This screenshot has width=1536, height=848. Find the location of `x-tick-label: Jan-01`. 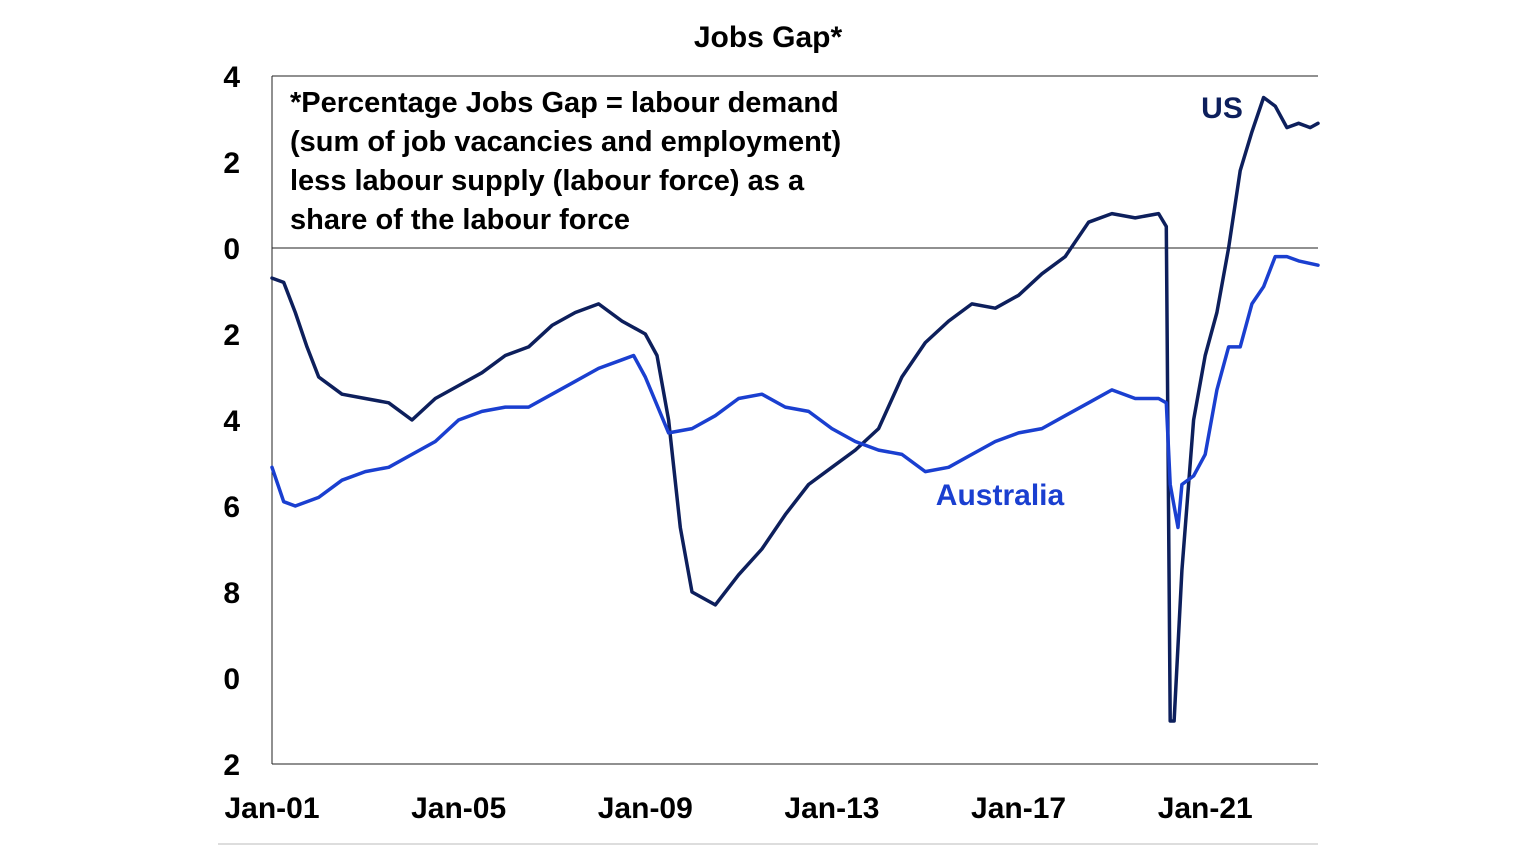

x-tick-label: Jan-01 is located at coordinates (271, 808).